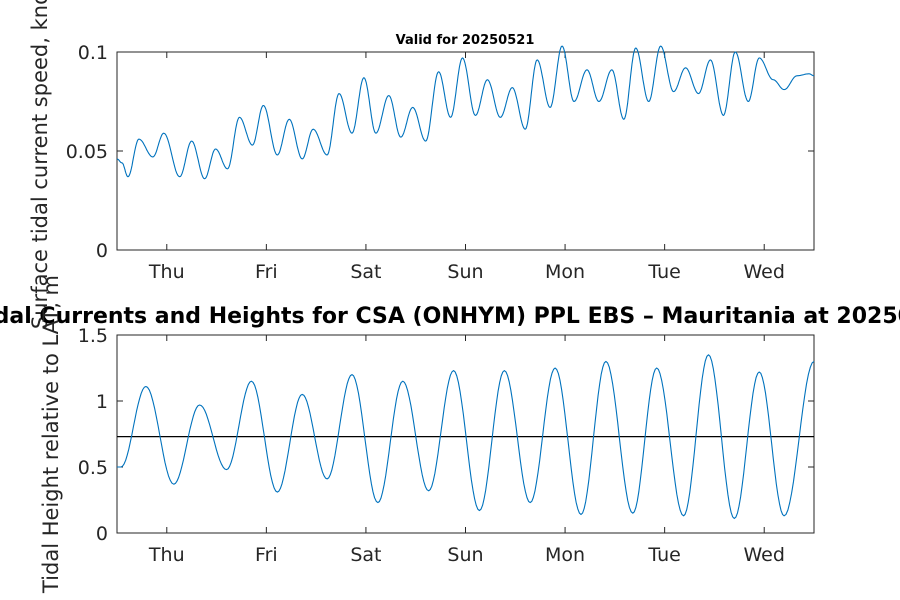 Image resolution: width=900 pixels, height=600 pixels. Describe the element at coordinates (102, 402) in the screenshot. I see `y-tick-label: 1` at that location.